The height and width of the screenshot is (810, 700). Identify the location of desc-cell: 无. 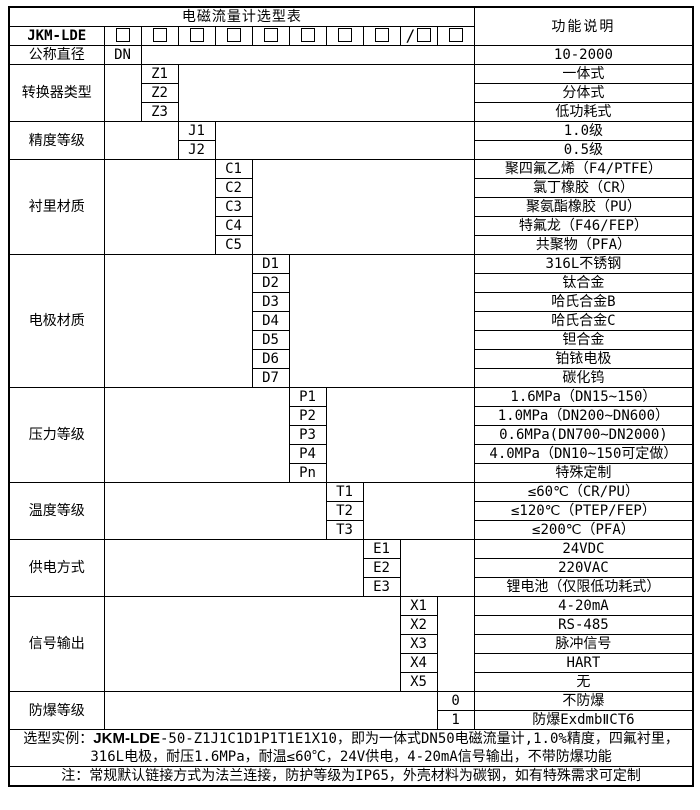
(583, 682).